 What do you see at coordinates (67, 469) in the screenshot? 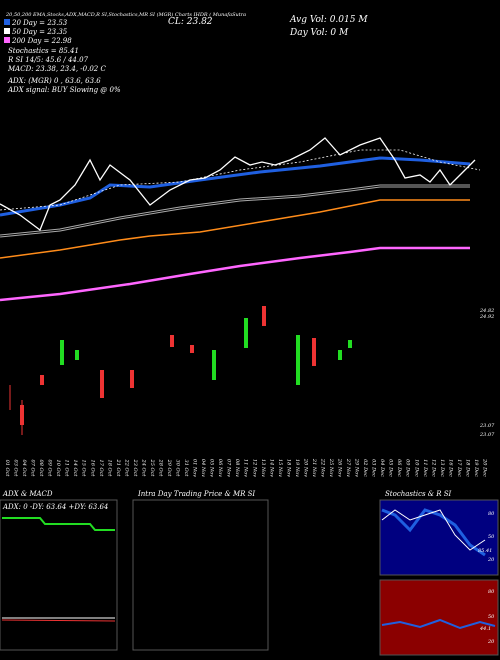
I see `date-label: 11 Oct` at bounding box center [67, 469].